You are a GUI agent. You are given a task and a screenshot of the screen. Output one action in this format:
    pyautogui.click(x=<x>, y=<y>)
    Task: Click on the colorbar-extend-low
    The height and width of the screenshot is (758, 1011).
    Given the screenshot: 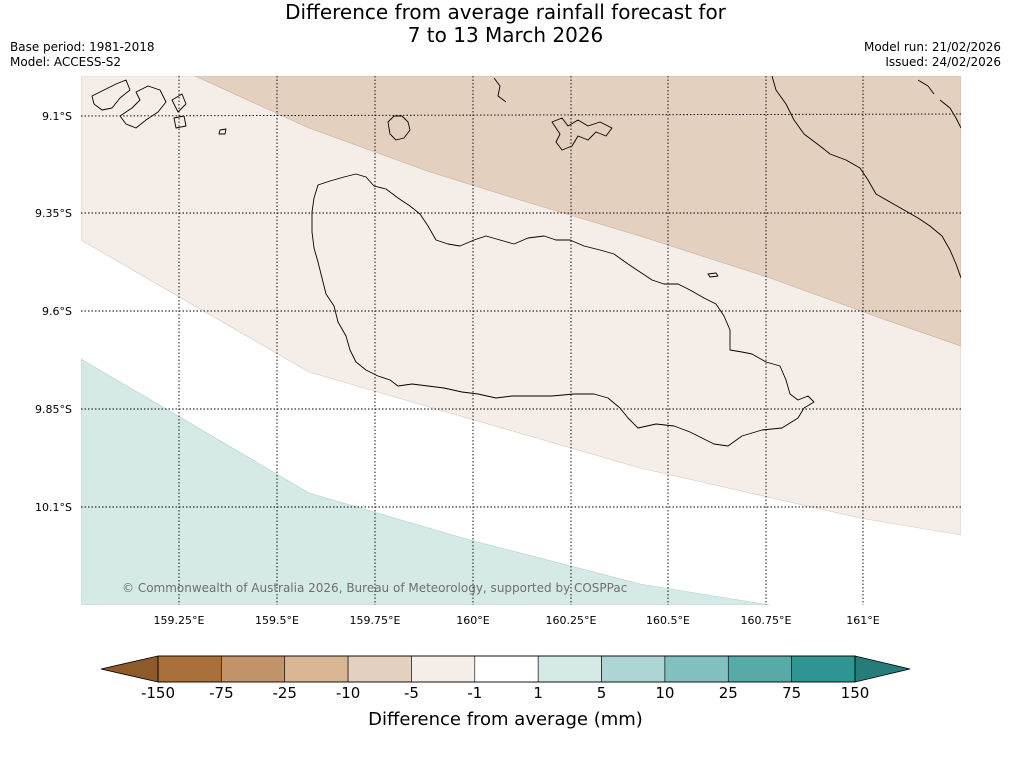 What is the action you would take?
    pyautogui.click(x=129, y=669)
    